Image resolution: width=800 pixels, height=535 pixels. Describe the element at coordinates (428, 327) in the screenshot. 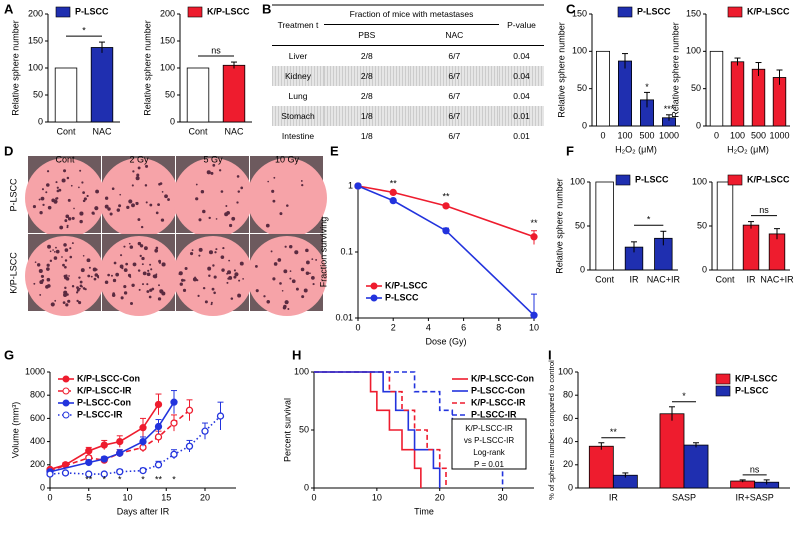

I see `x-tick-label: 4` at that location.